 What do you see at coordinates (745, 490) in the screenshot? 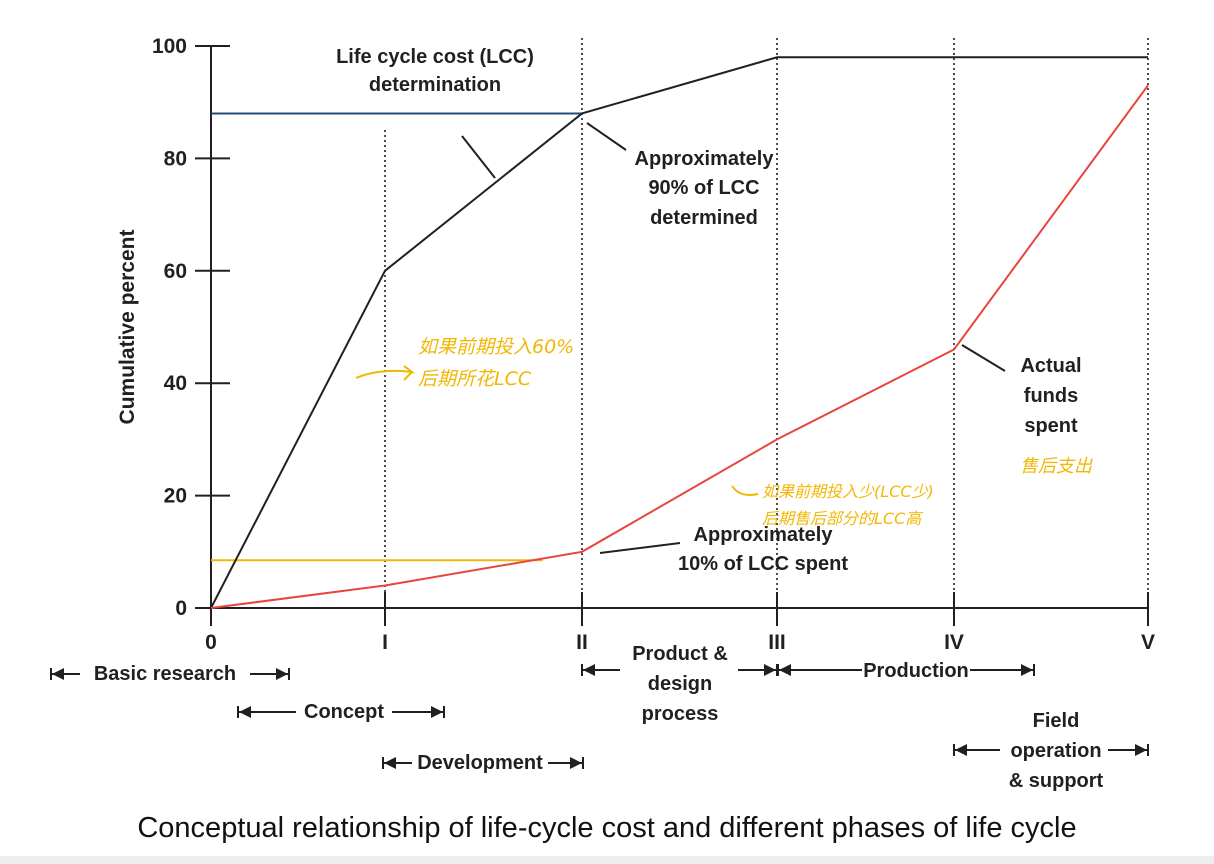
I see `handwritten-arrow-b` at bounding box center [745, 490].